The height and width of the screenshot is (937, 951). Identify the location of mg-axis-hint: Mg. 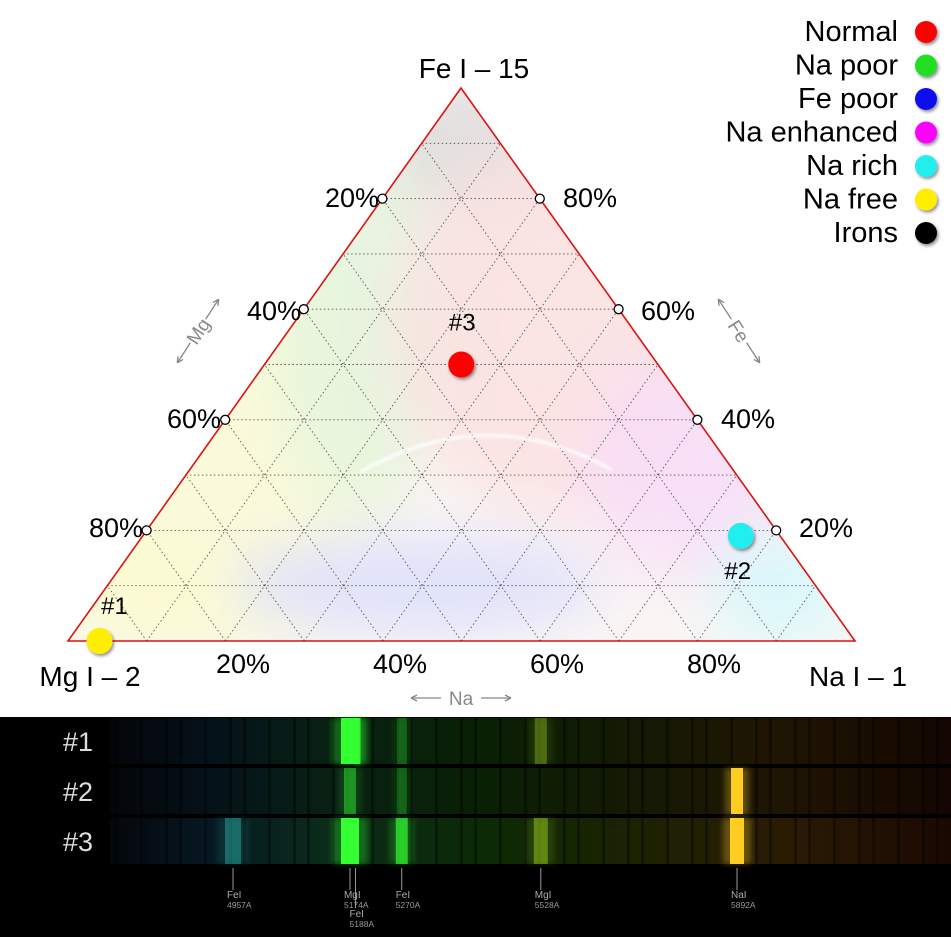
(198, 331).